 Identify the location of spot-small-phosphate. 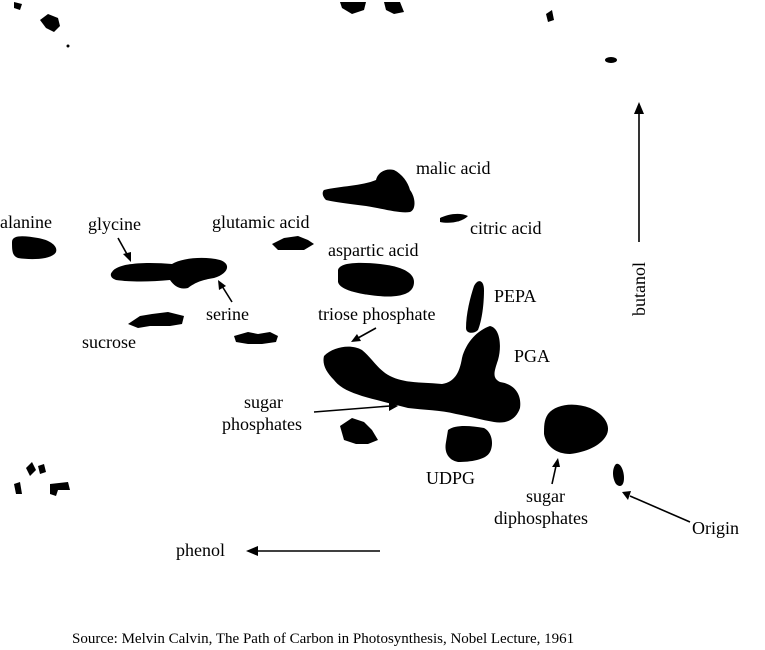
(359, 431).